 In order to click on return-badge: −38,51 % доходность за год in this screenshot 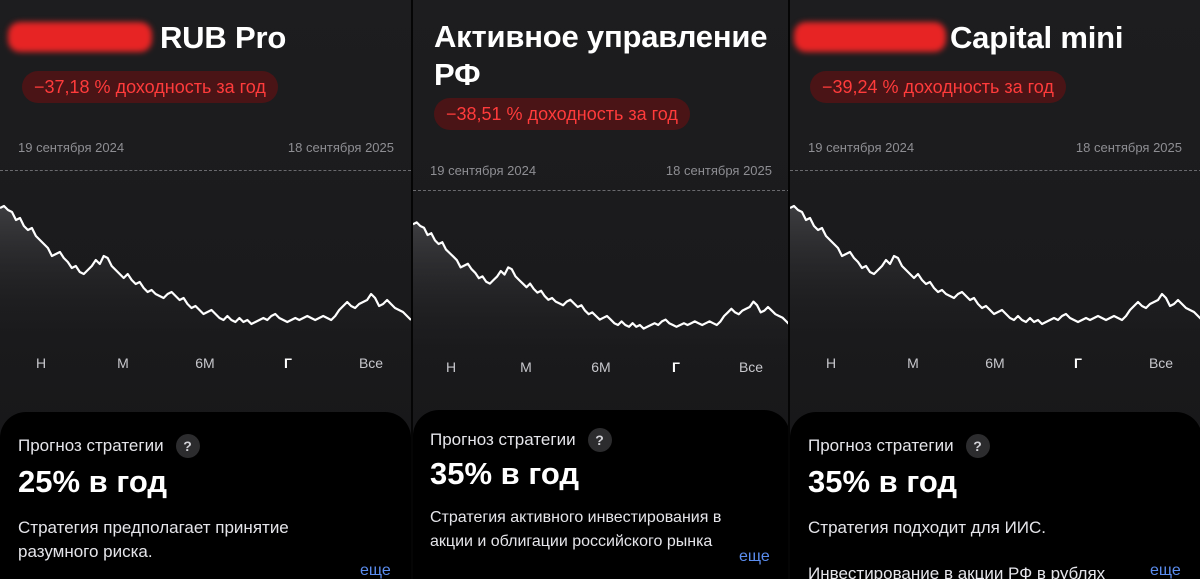, I will do `click(562, 114)`.